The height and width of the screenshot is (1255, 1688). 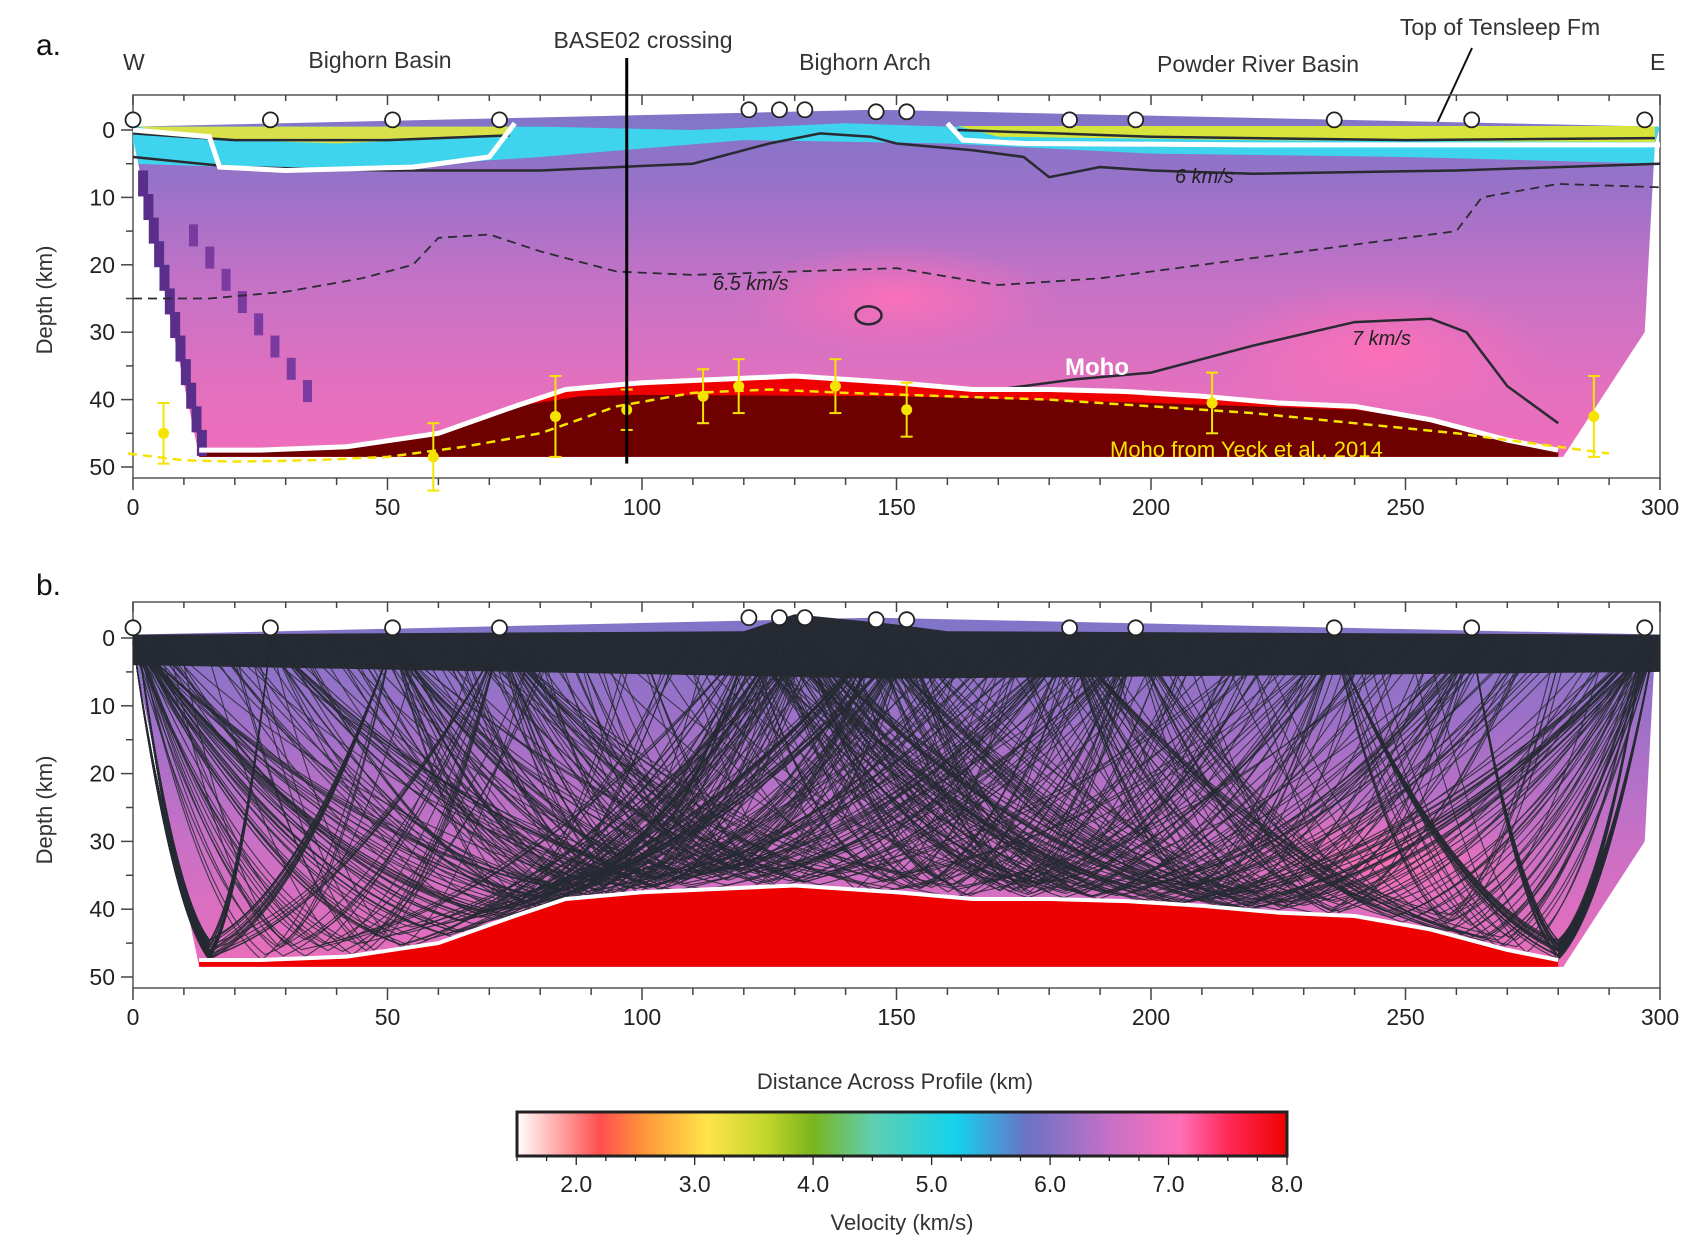 I want to click on colorbar: 2.0 3.0 4.0 5.0 6.0 7.0 8.0 Velocity (km/s), so click(x=909, y=1172).